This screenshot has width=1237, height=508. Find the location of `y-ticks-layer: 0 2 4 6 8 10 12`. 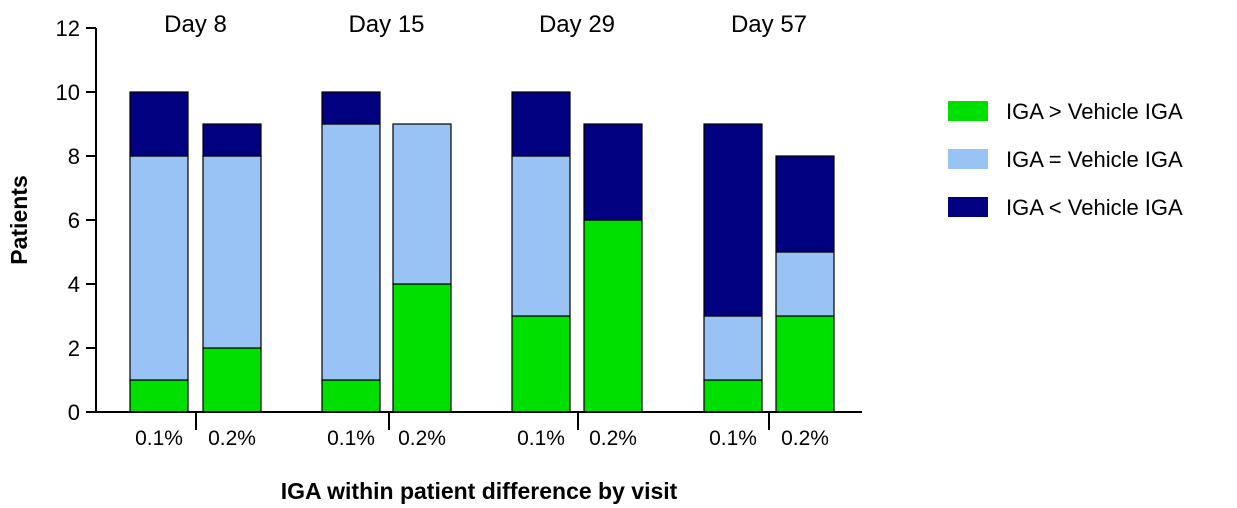

y-ticks-layer: 0 2 4 6 8 10 12 is located at coordinates (76, 220).